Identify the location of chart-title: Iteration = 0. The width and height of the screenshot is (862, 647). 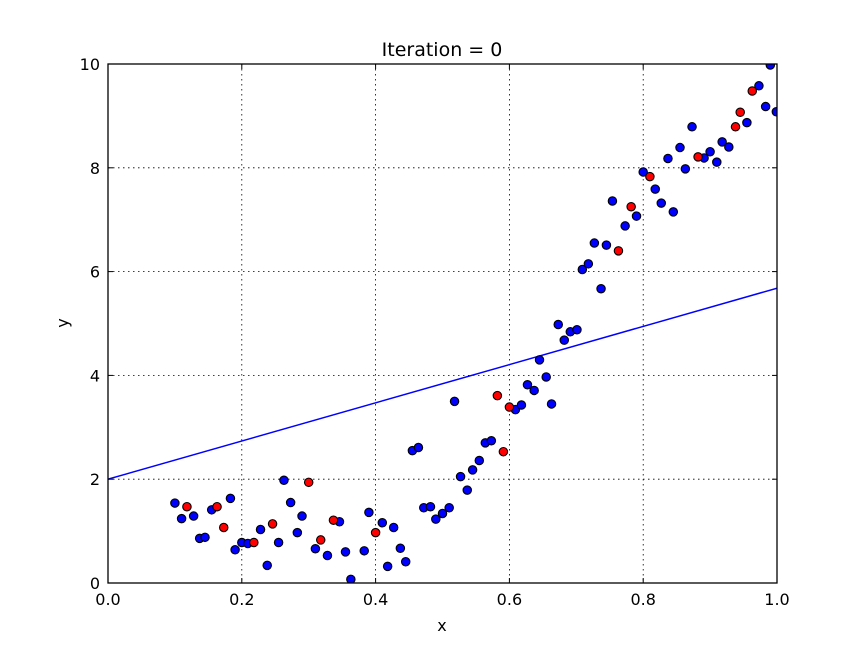
(442, 50).